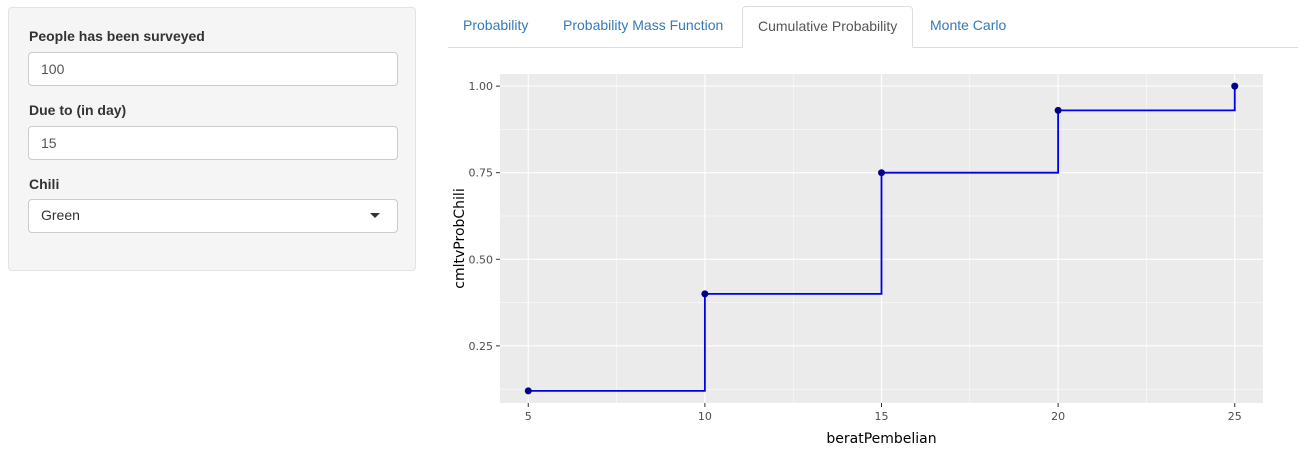 The image size is (1307, 459). Describe the element at coordinates (460, 238) in the screenshot. I see `y-axis-title: cmltvProbChili` at that location.